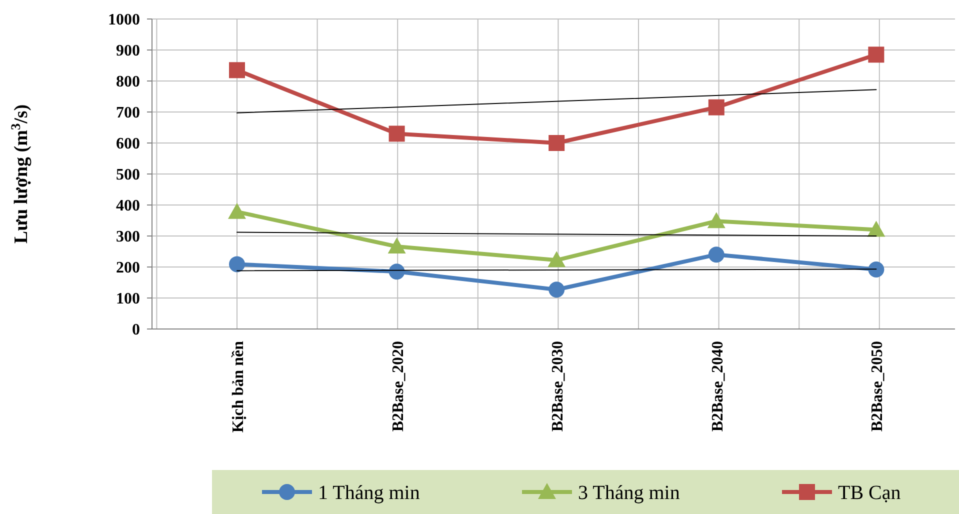 The width and height of the screenshot is (959, 514). What do you see at coordinates (128, 237) in the screenshot?
I see `y-tick-label: 300` at bounding box center [128, 237].